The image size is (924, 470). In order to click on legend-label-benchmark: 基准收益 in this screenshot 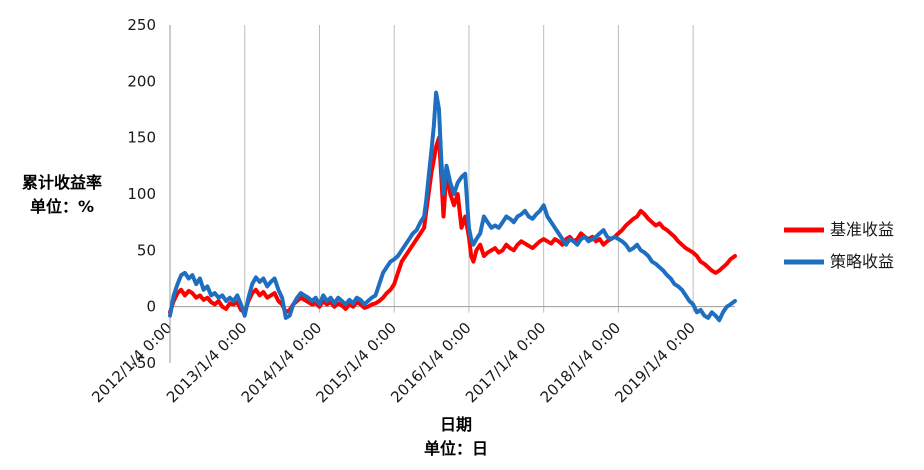, I will do `click(862, 229)`.